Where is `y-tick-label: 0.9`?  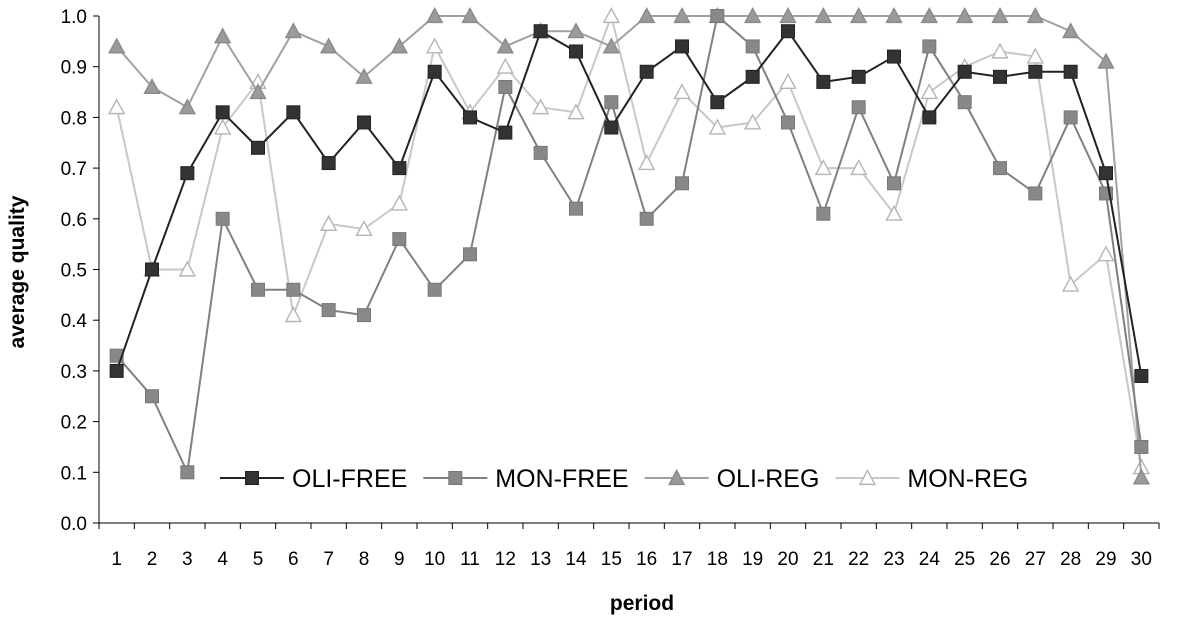
y-tick-label: 0.9 is located at coordinates (74, 68).